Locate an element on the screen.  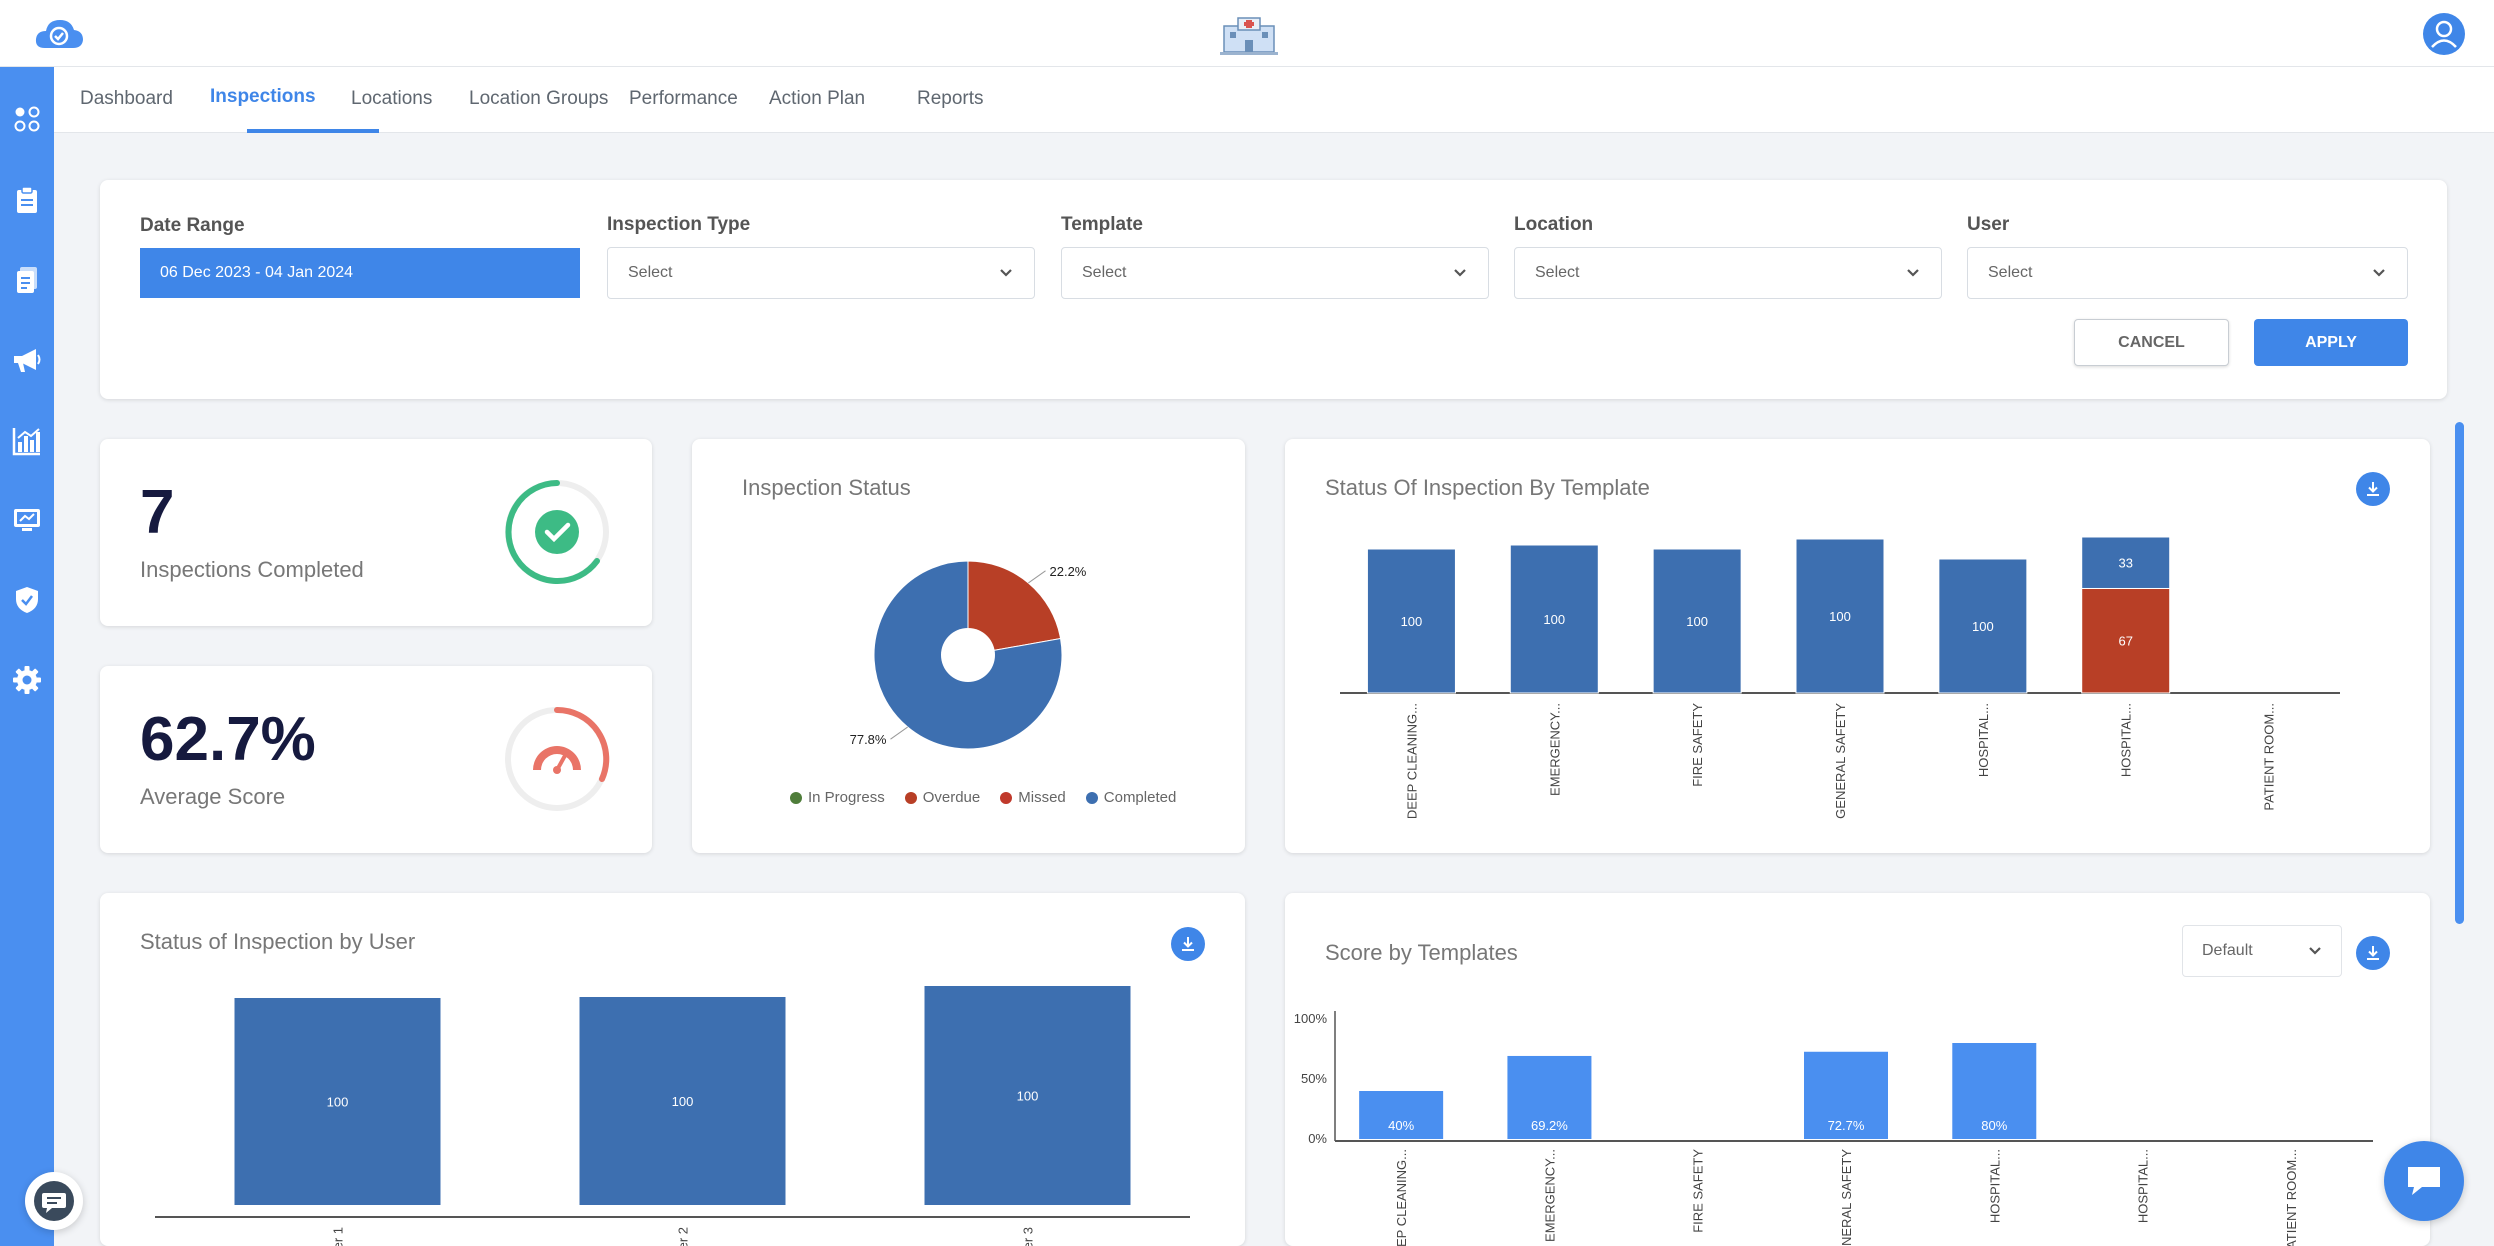
apps-icon is located at coordinates (27, 119).